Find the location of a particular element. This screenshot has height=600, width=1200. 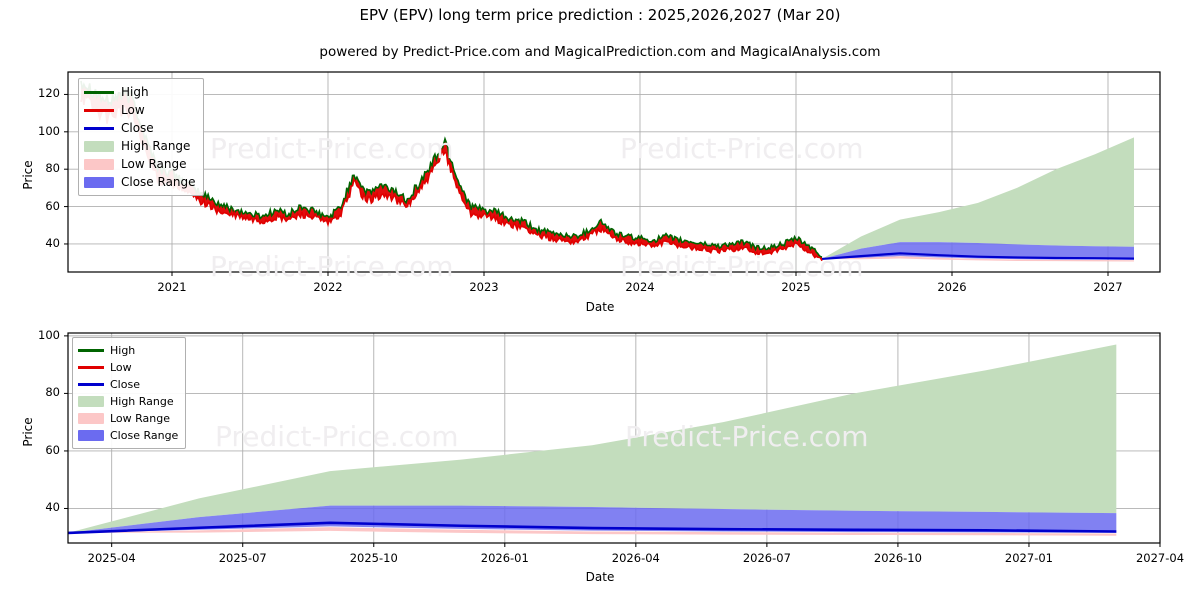

x-tick-label: 2022 is located at coordinates (328, 287).